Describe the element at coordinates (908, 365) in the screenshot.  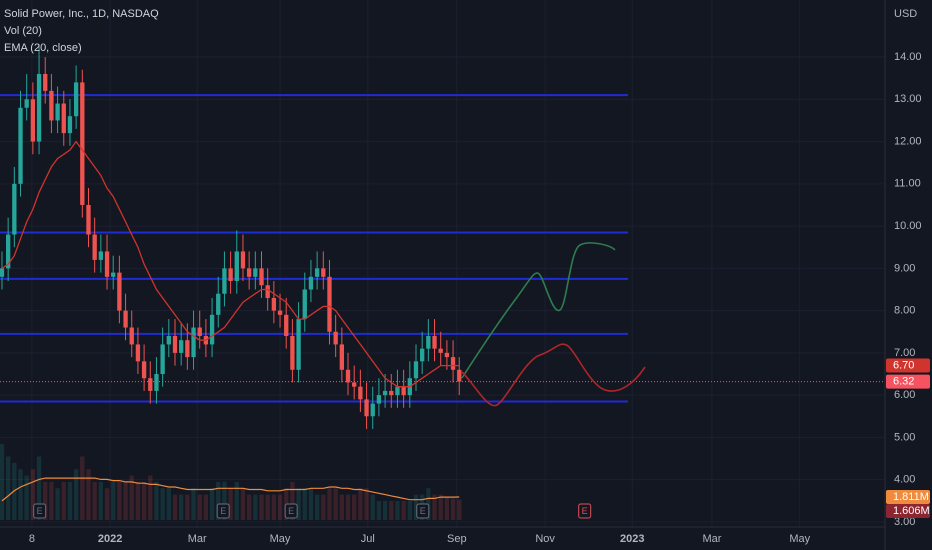
I see `ema-last-box` at that location.